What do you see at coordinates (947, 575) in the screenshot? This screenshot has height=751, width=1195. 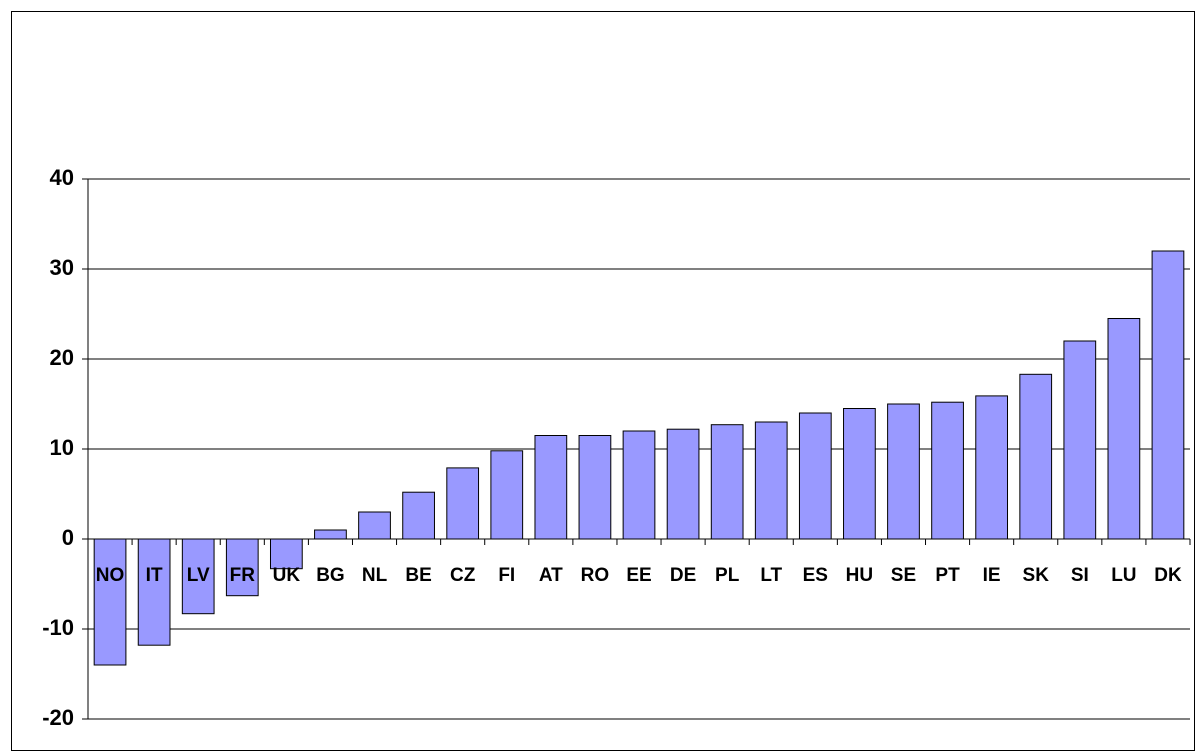 I see `x-tick-label: PT` at bounding box center [947, 575].